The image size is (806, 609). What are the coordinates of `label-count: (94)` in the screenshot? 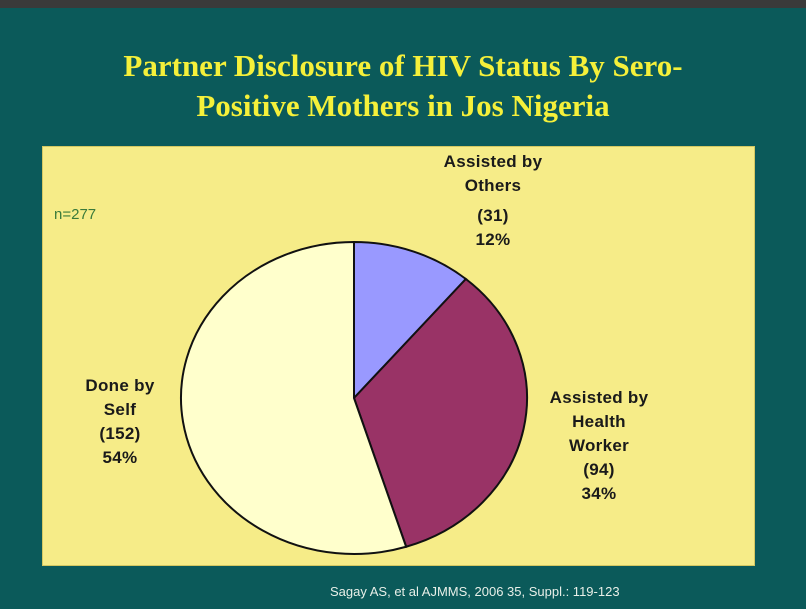 It's located at (599, 469).